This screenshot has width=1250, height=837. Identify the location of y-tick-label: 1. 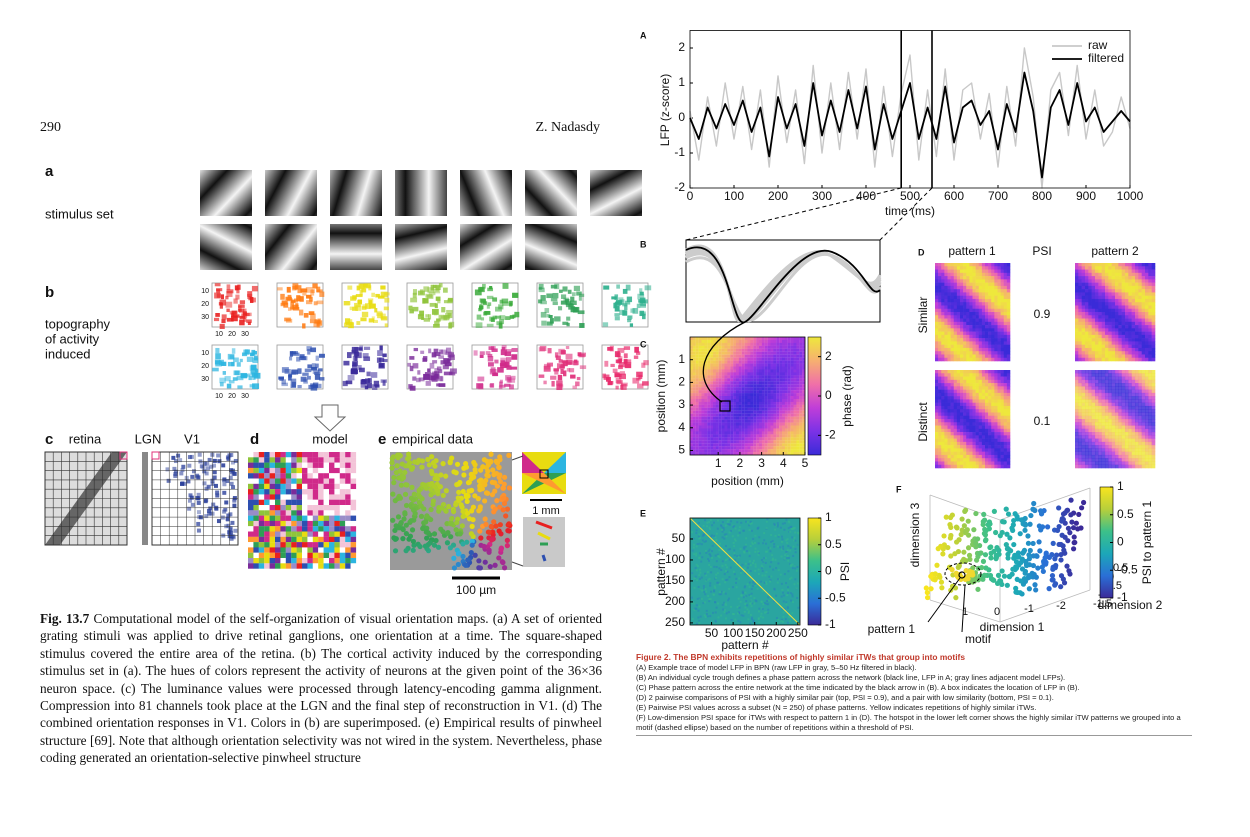
(681, 359).